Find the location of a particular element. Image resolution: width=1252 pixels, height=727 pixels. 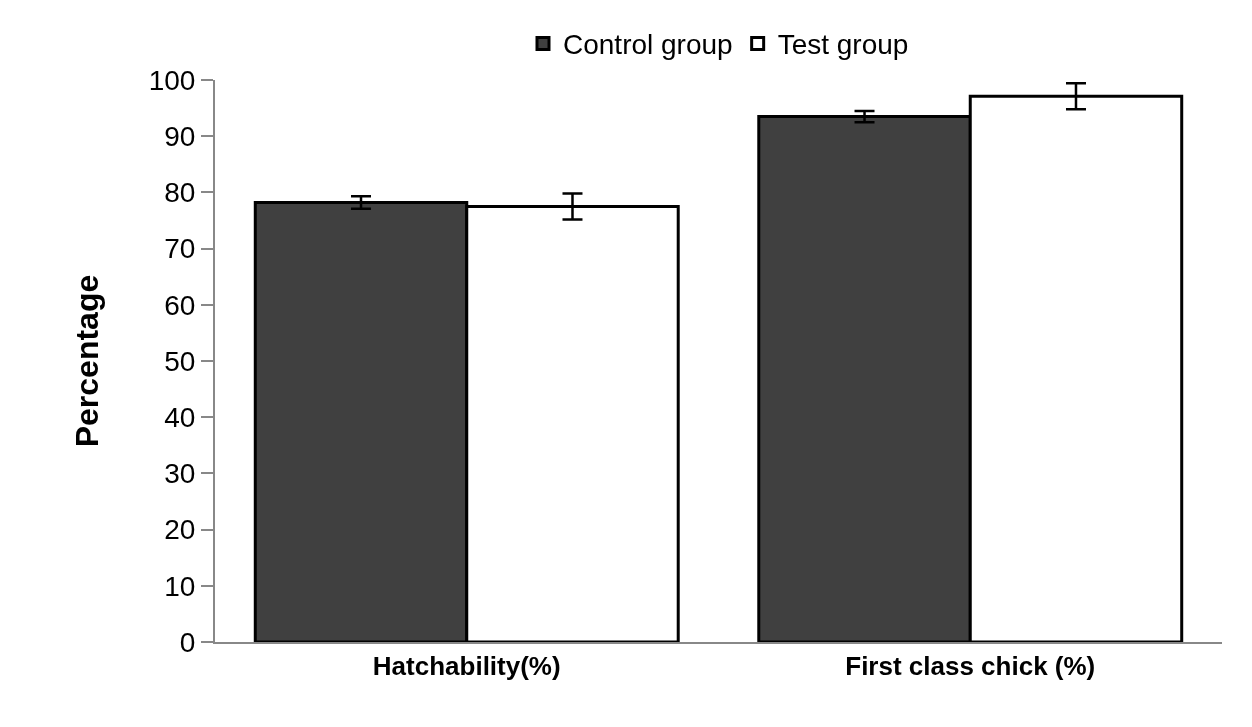

y-tick-label: 30 is located at coordinates (180, 474).